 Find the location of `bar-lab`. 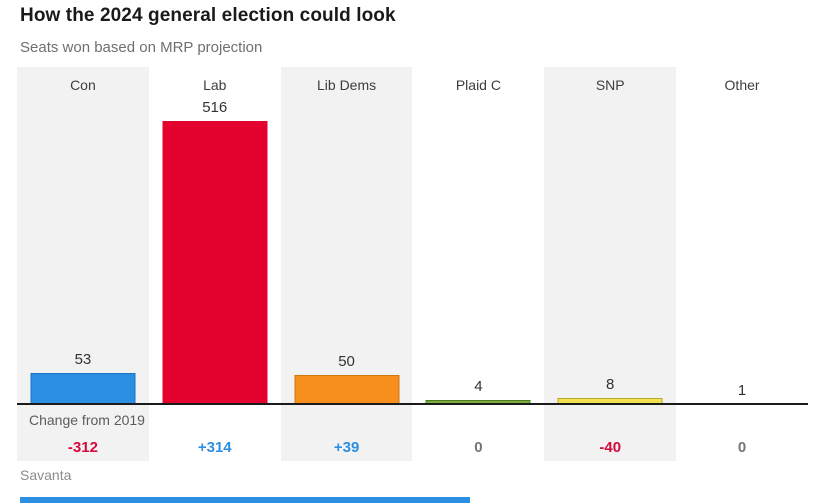

bar-lab is located at coordinates (215, 262).